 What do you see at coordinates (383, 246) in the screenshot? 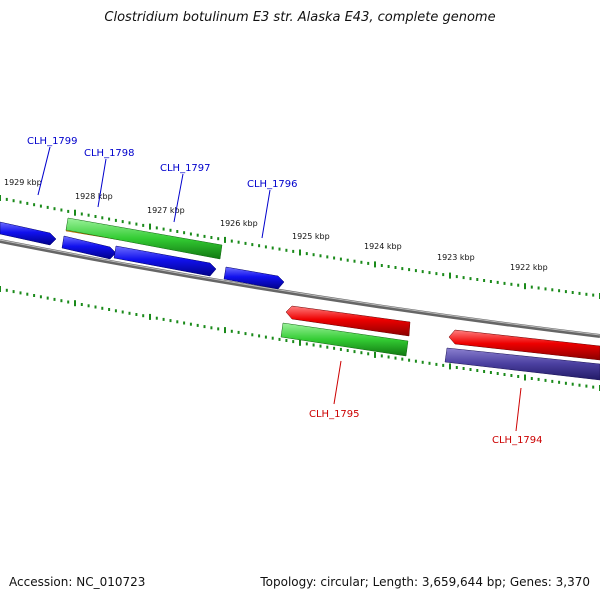
I see `tick-label: 1924 kbp` at bounding box center [383, 246].